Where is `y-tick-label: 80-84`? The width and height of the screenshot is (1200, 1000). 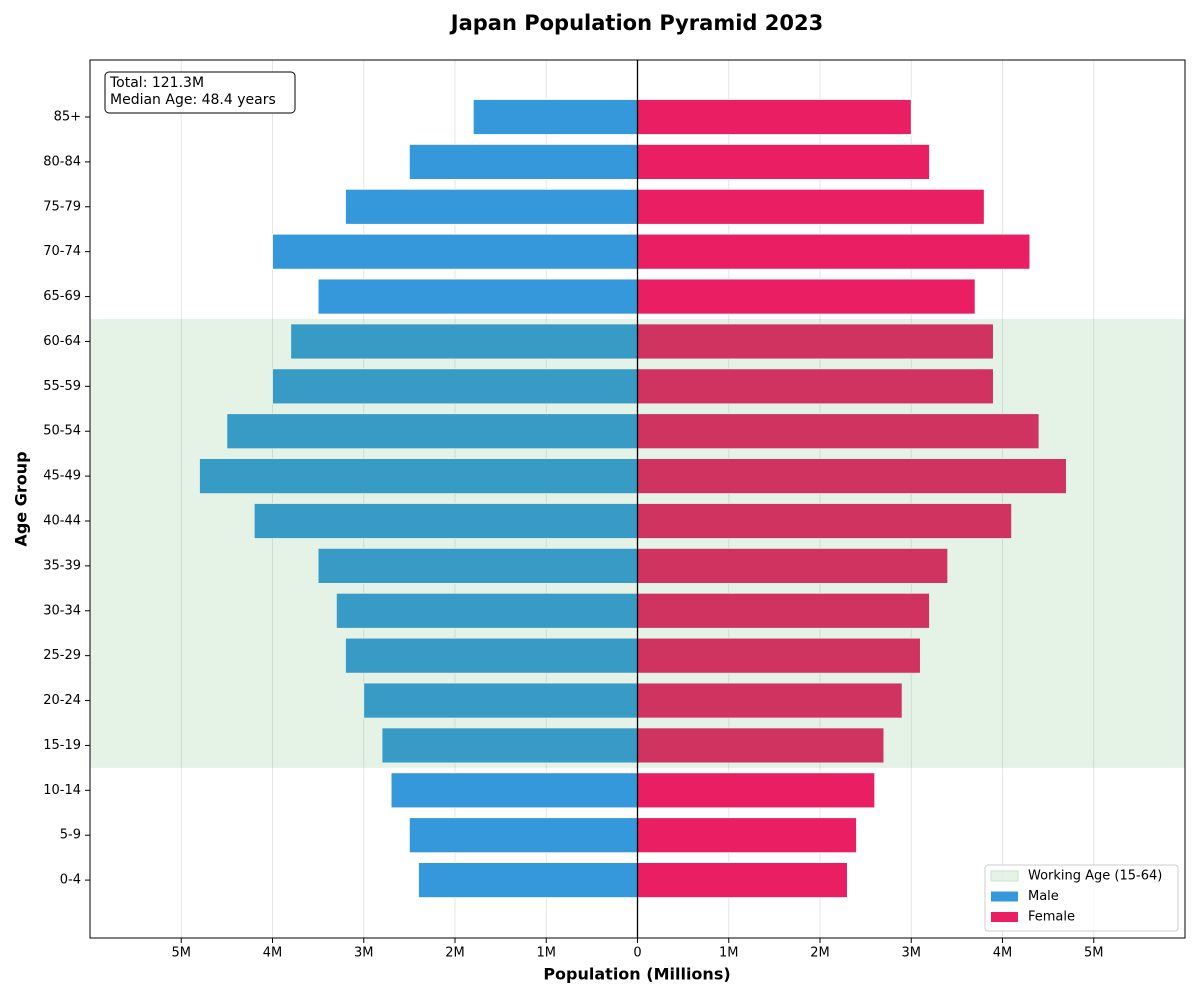 y-tick-label: 80-84 is located at coordinates (62, 161).